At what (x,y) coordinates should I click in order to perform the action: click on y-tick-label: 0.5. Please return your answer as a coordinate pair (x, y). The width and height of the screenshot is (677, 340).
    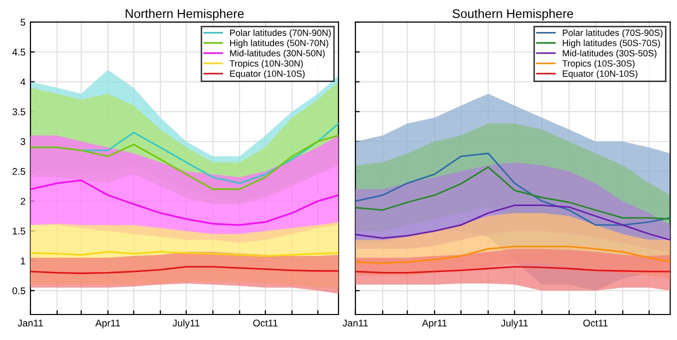
    Looking at the image, I should click on (19, 290).